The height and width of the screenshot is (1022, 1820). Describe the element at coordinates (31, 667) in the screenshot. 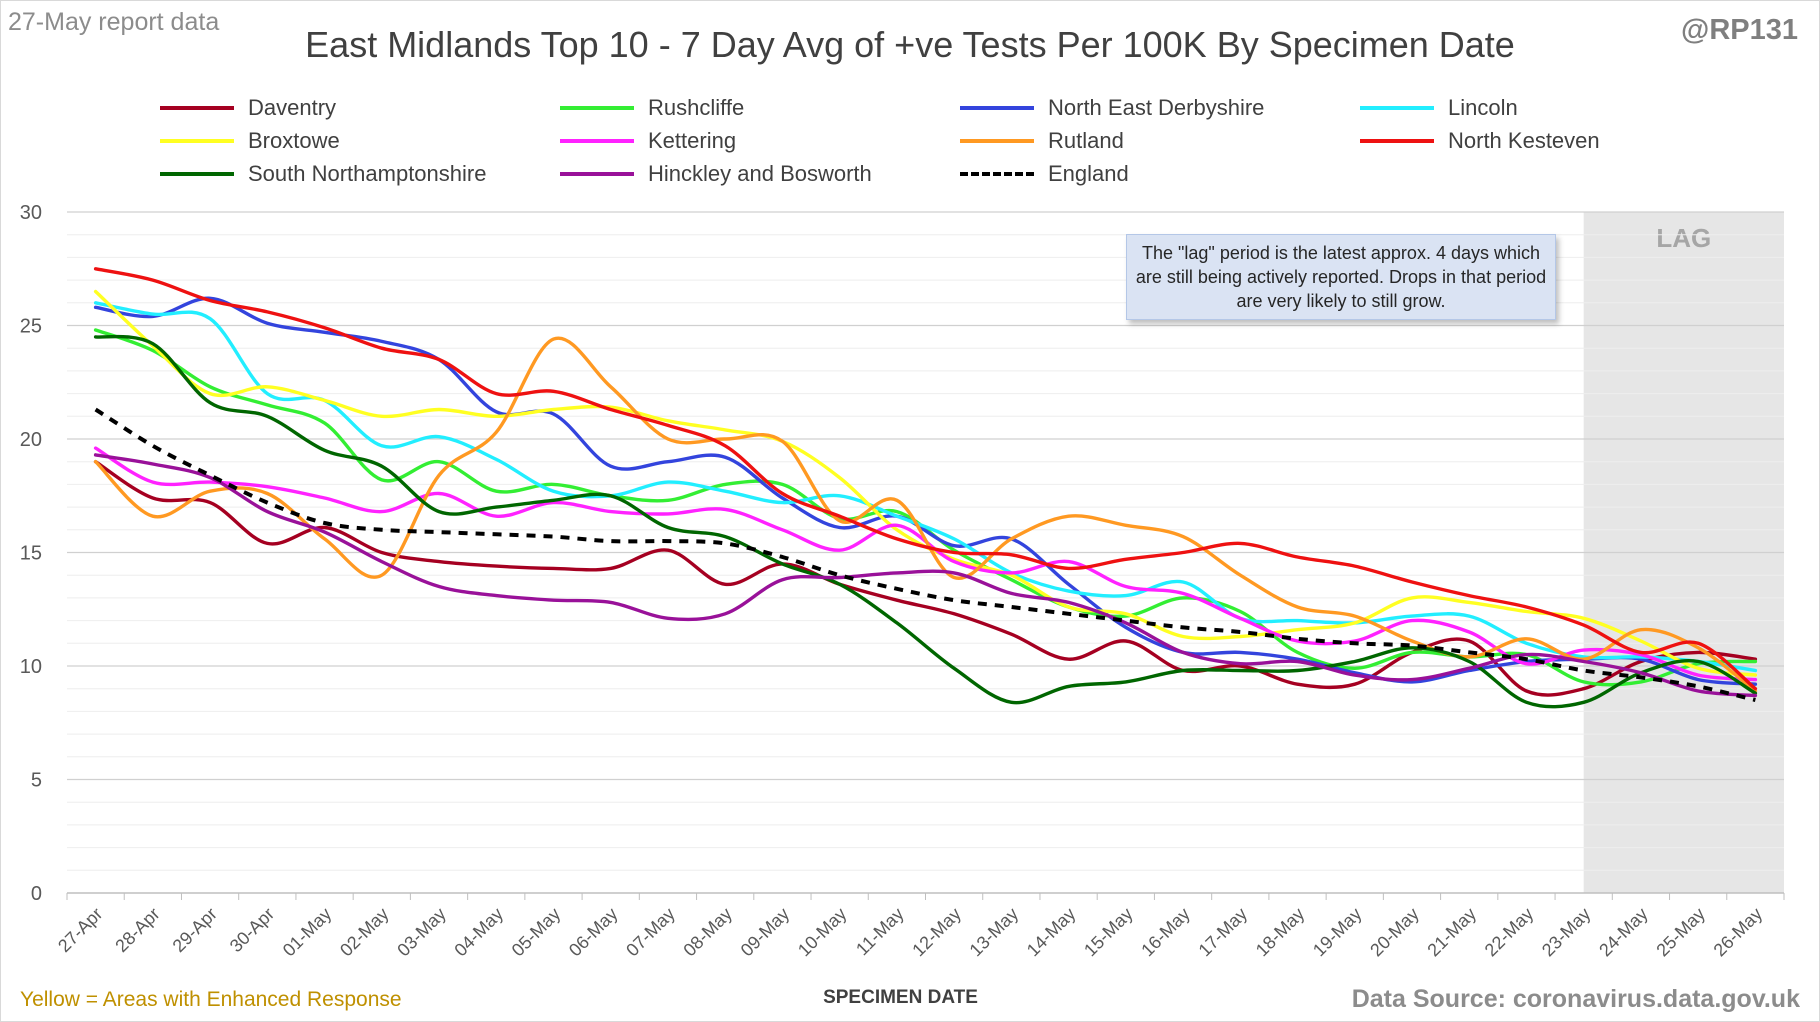

I see `y-tick-label: 10` at that location.